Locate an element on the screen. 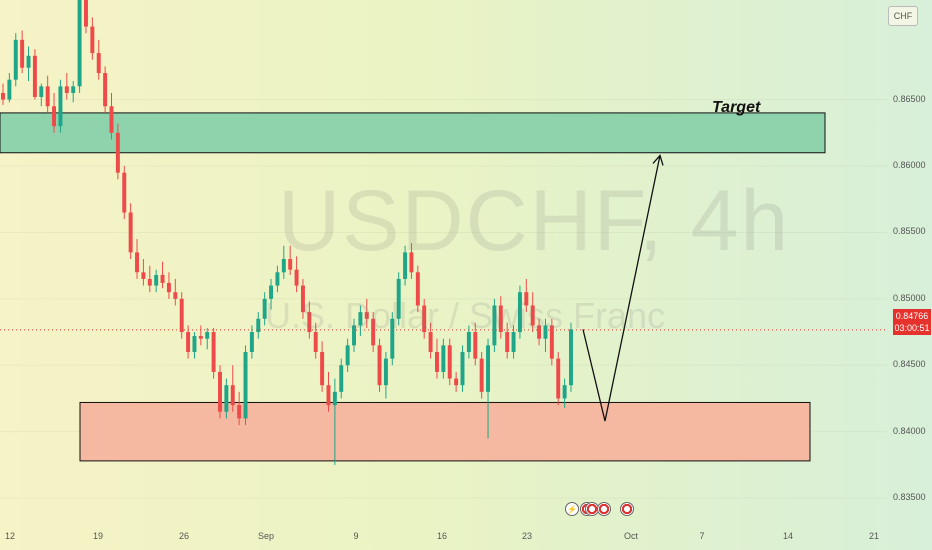  x-tick-label: 12 is located at coordinates (10, 536).